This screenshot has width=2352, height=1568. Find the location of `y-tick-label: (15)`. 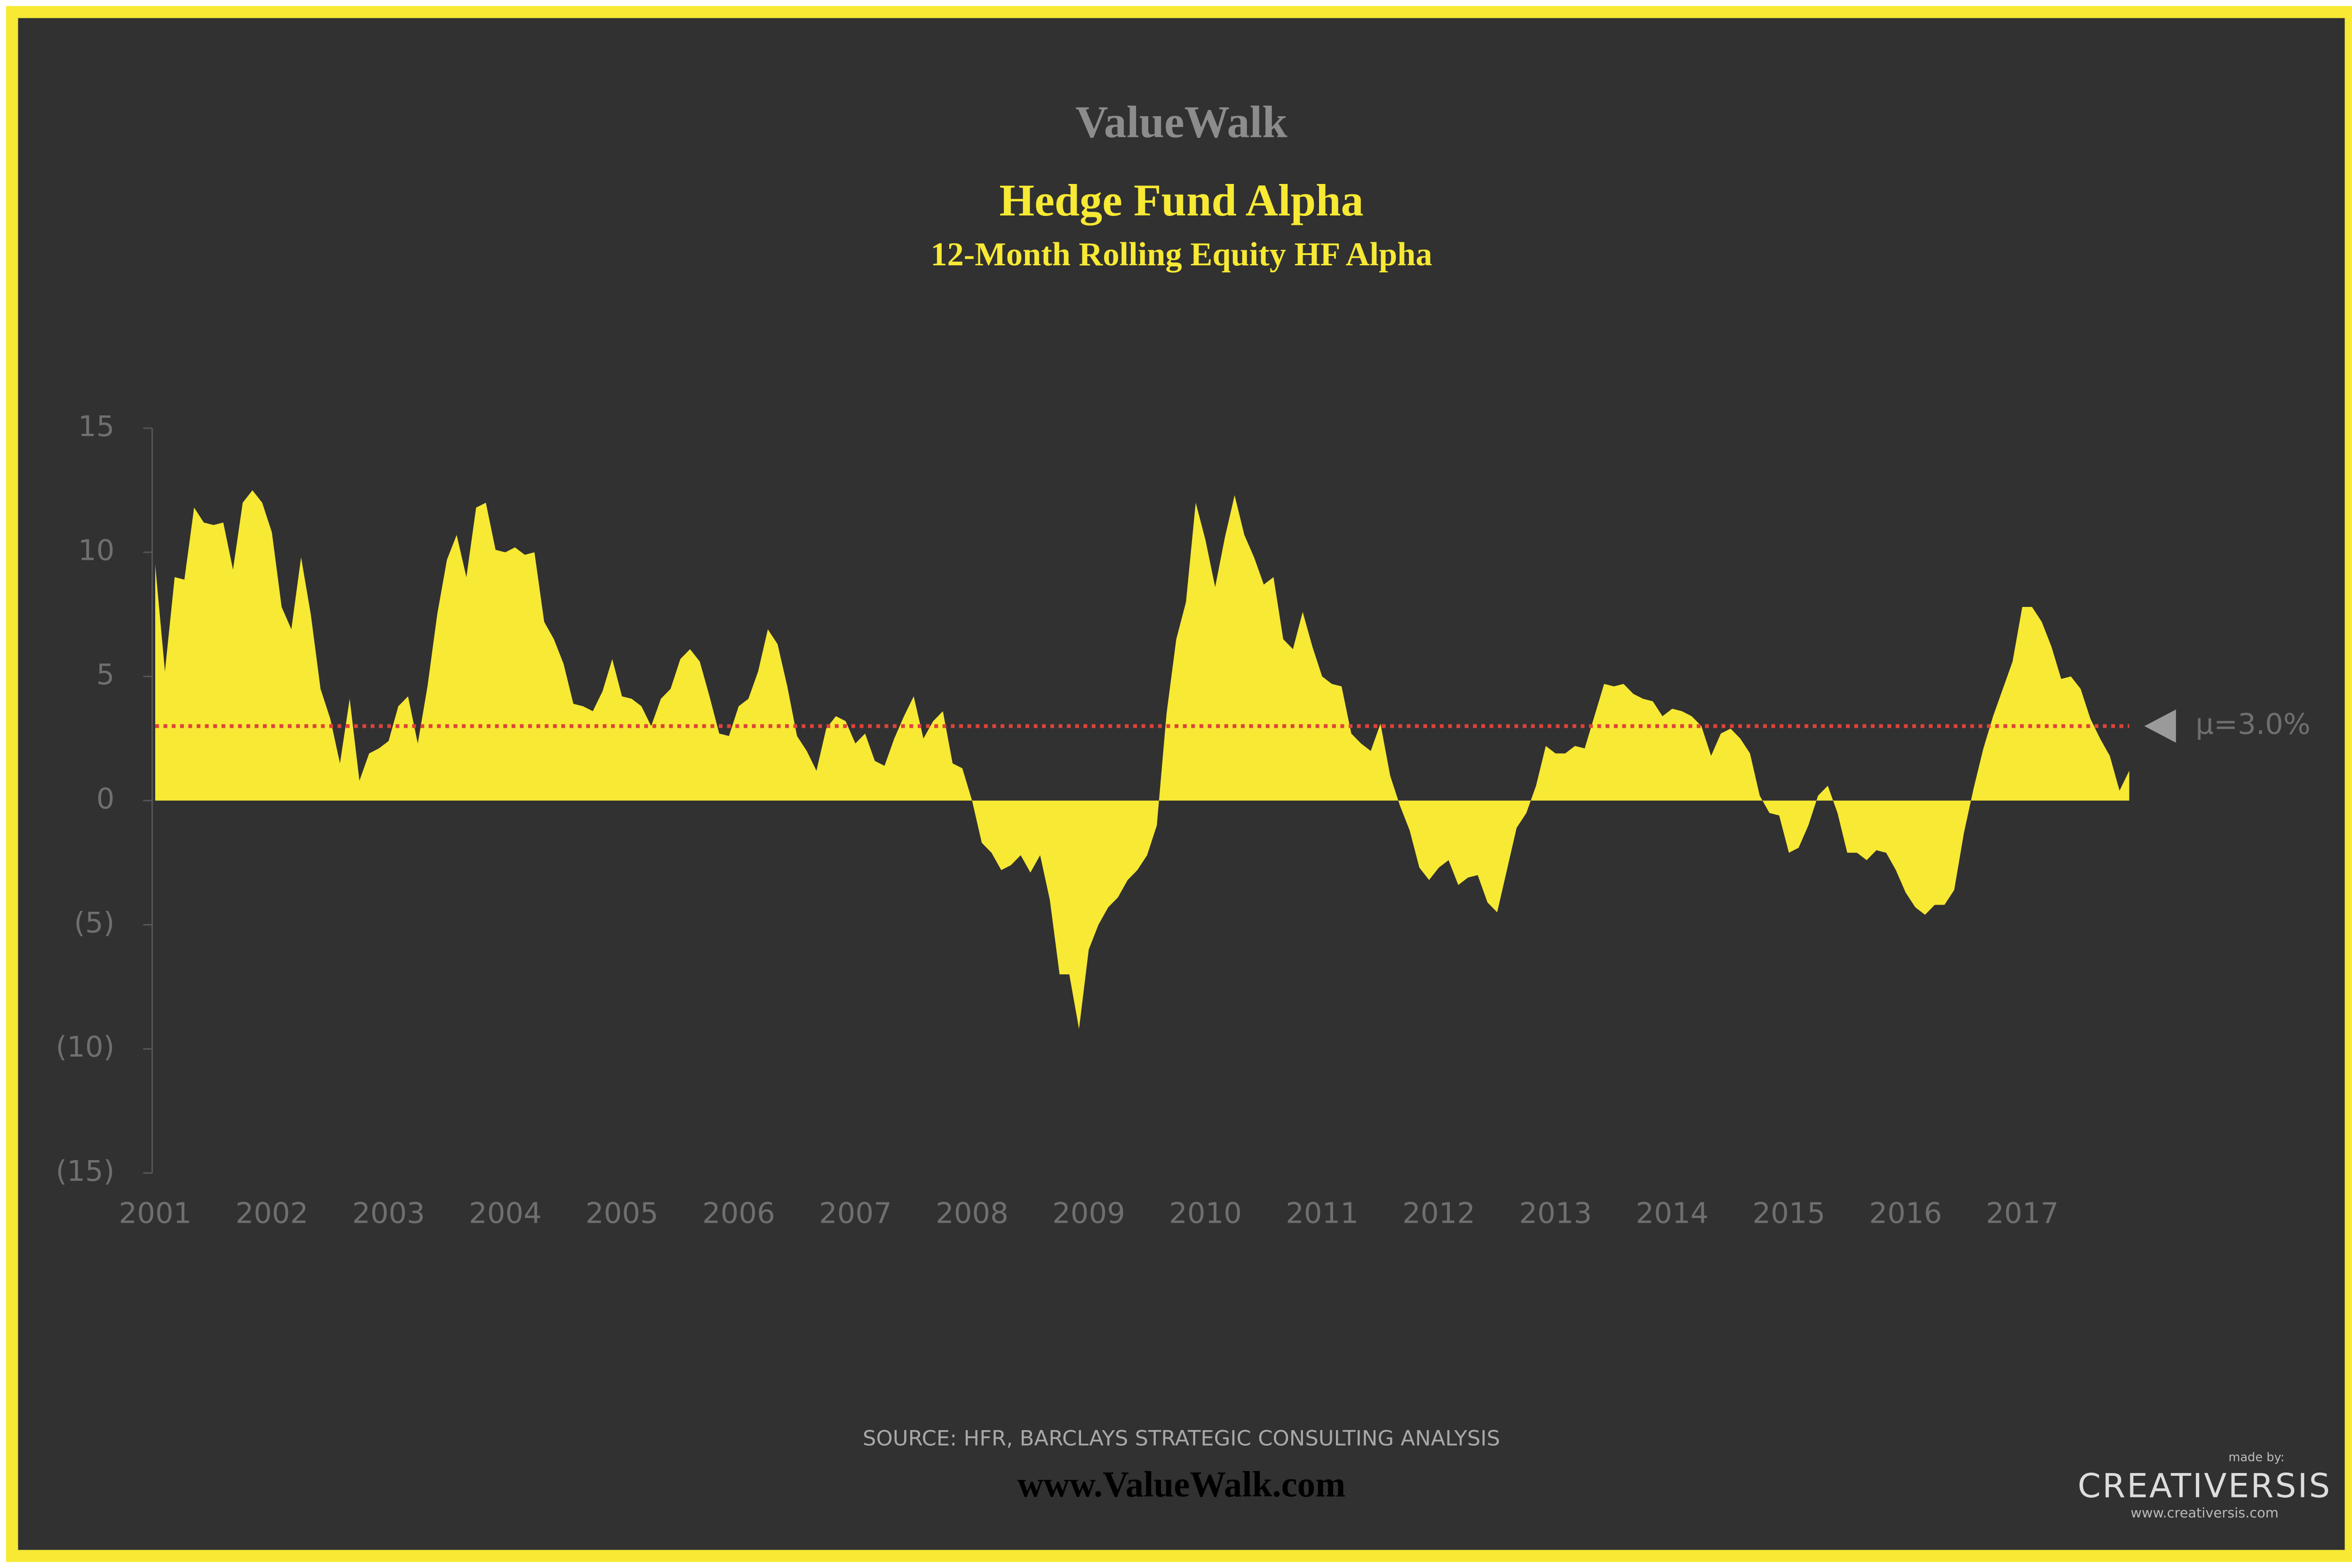

y-tick-label: (15) is located at coordinates (85, 1171).